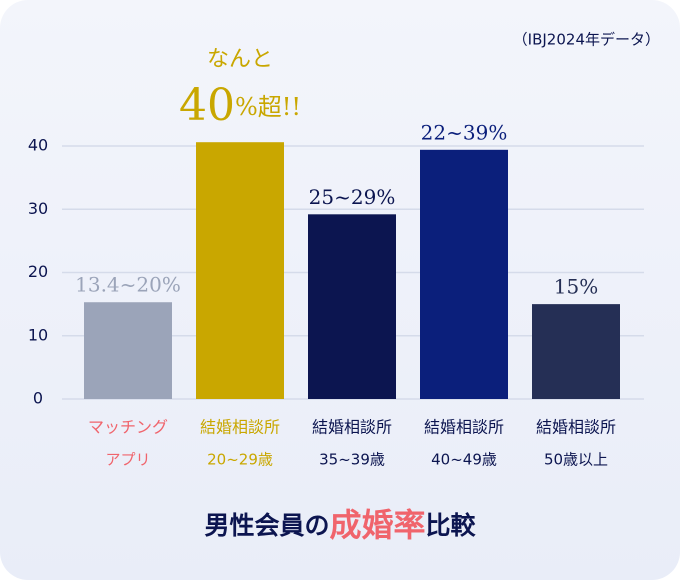  What do you see at coordinates (128, 285) in the screenshot?
I see `value-annotation: 13.4~20%` at bounding box center [128, 285].